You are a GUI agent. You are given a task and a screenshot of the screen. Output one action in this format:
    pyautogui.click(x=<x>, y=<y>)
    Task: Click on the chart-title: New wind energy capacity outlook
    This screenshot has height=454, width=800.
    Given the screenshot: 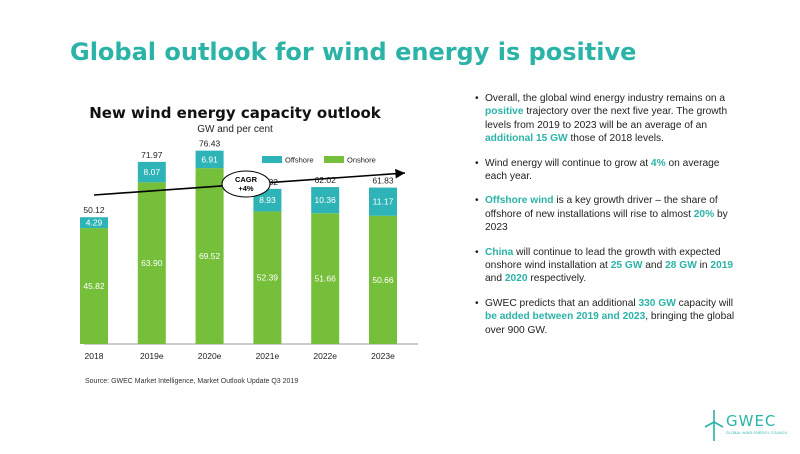 What is the action you would take?
    pyautogui.click(x=235, y=113)
    